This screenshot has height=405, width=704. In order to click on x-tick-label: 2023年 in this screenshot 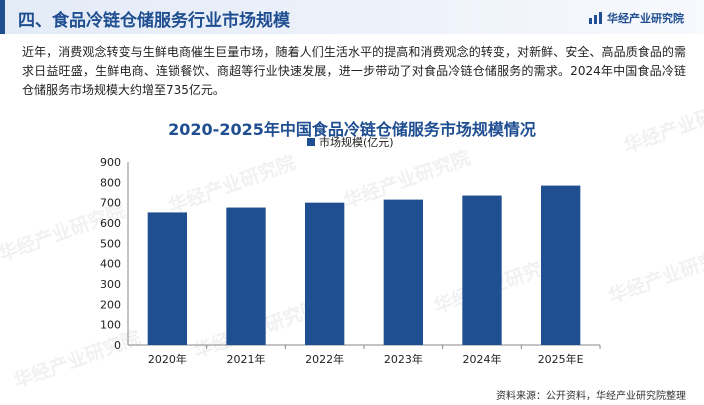, I will do `click(403, 359)`.